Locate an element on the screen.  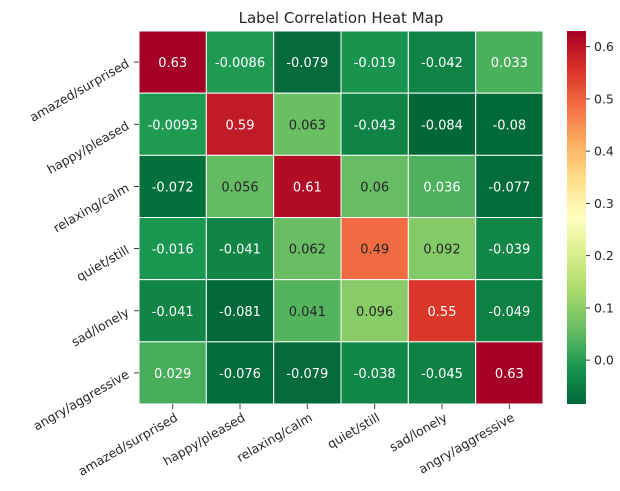
cell-value-label: -0.016 is located at coordinates (173, 250).